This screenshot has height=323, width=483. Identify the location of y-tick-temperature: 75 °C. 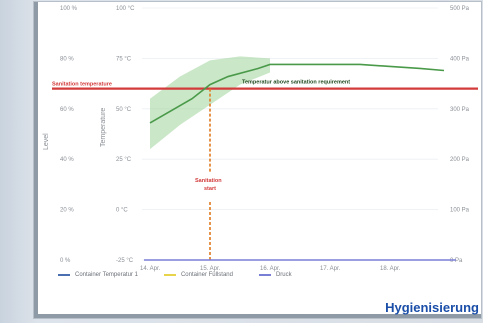
(124, 59).